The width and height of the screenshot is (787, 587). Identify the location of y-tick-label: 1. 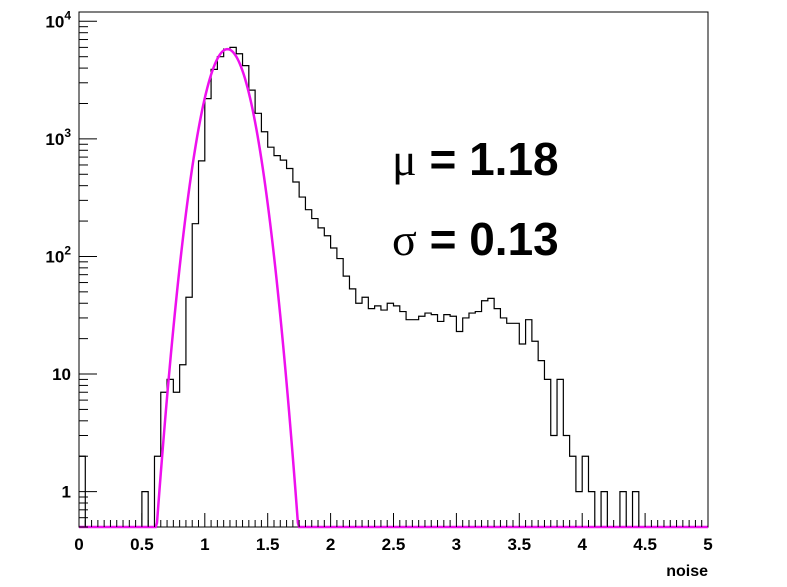
(66, 492).